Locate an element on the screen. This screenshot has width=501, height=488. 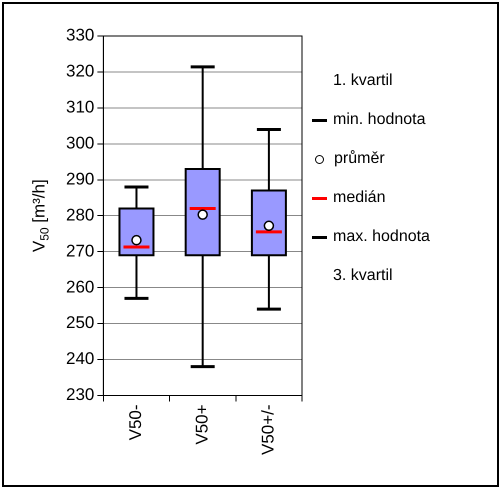
y-axis-title: V50 [m³/h] is located at coordinates (41, 215).